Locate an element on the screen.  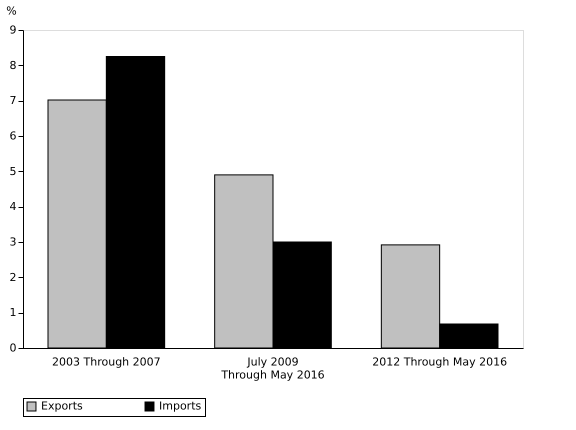
y-tick-label: 9 is located at coordinates (13, 30).